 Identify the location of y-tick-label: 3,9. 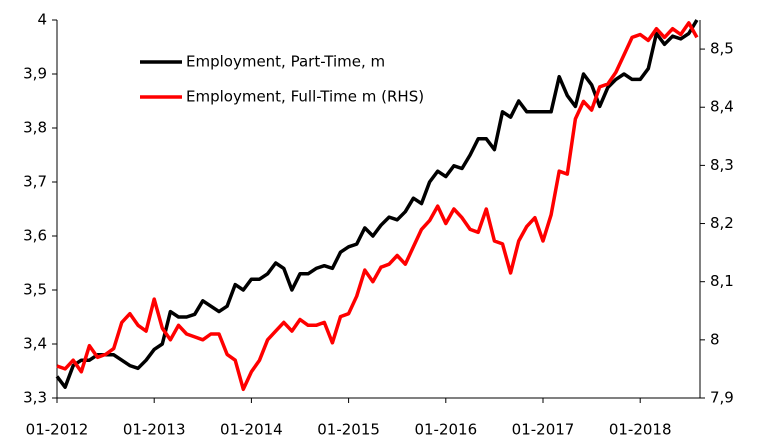
(35, 74).